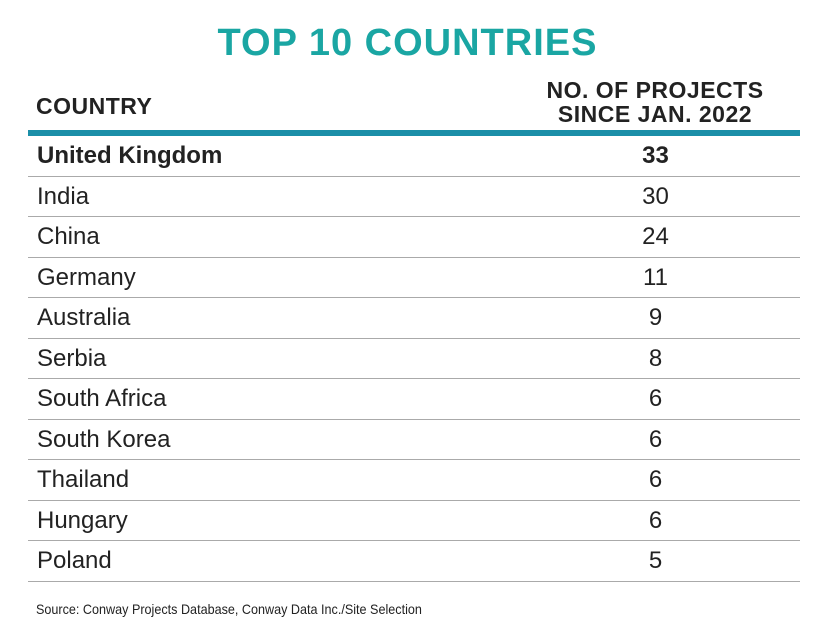 Image resolution: width=815 pixels, height=637 pixels. What do you see at coordinates (414, 561) in the screenshot?
I see `table-row: Poland 5` at bounding box center [414, 561].